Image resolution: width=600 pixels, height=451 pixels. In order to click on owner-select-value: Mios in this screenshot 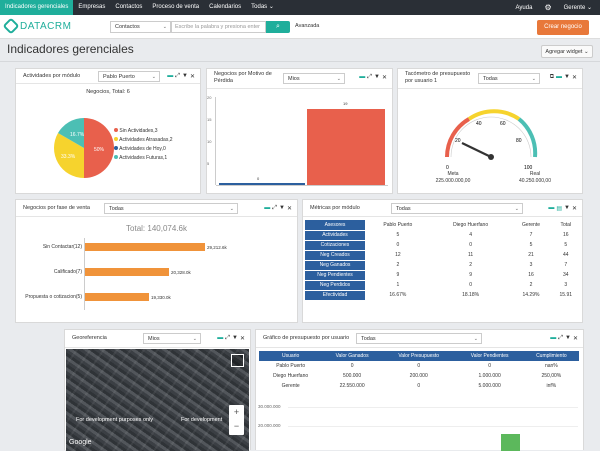, I will do `click(154, 339)`.